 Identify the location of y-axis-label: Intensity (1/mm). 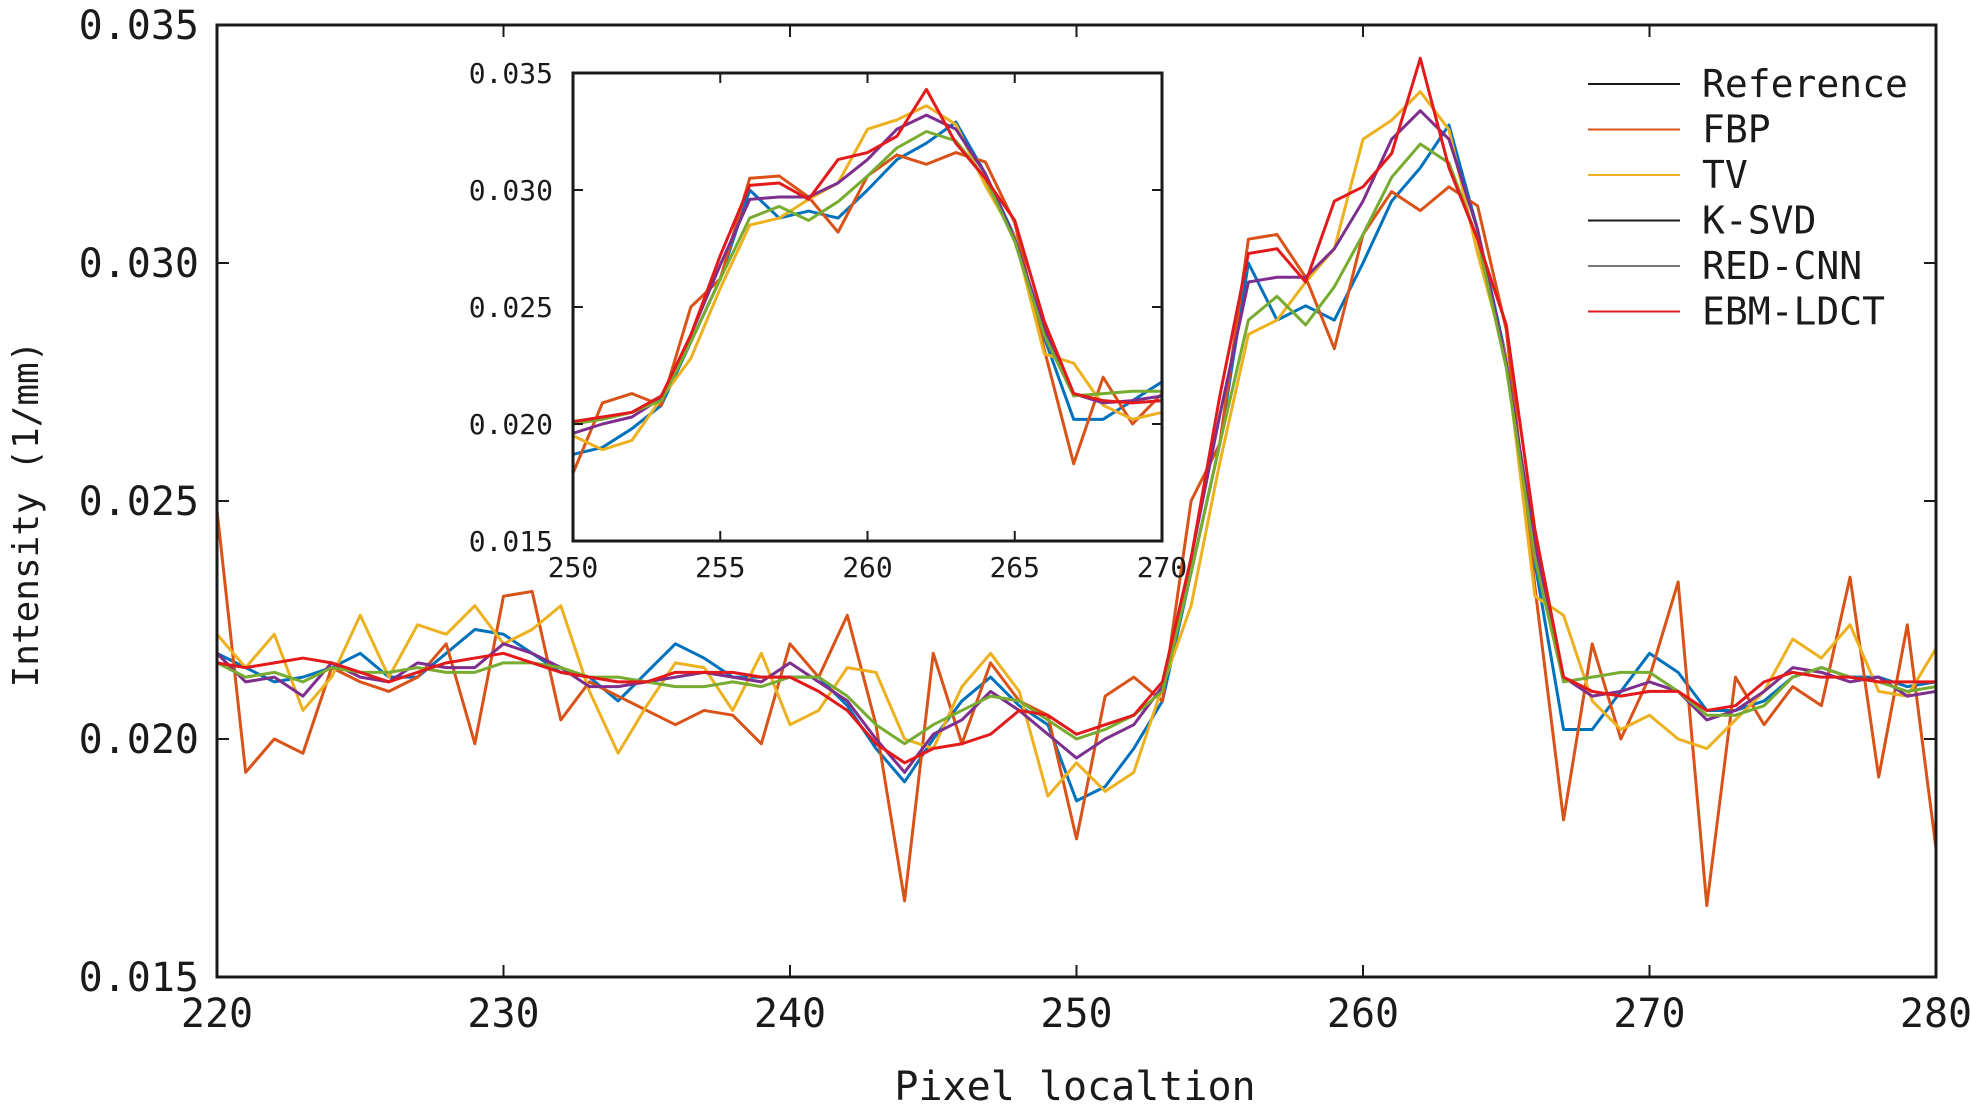
(26, 514).